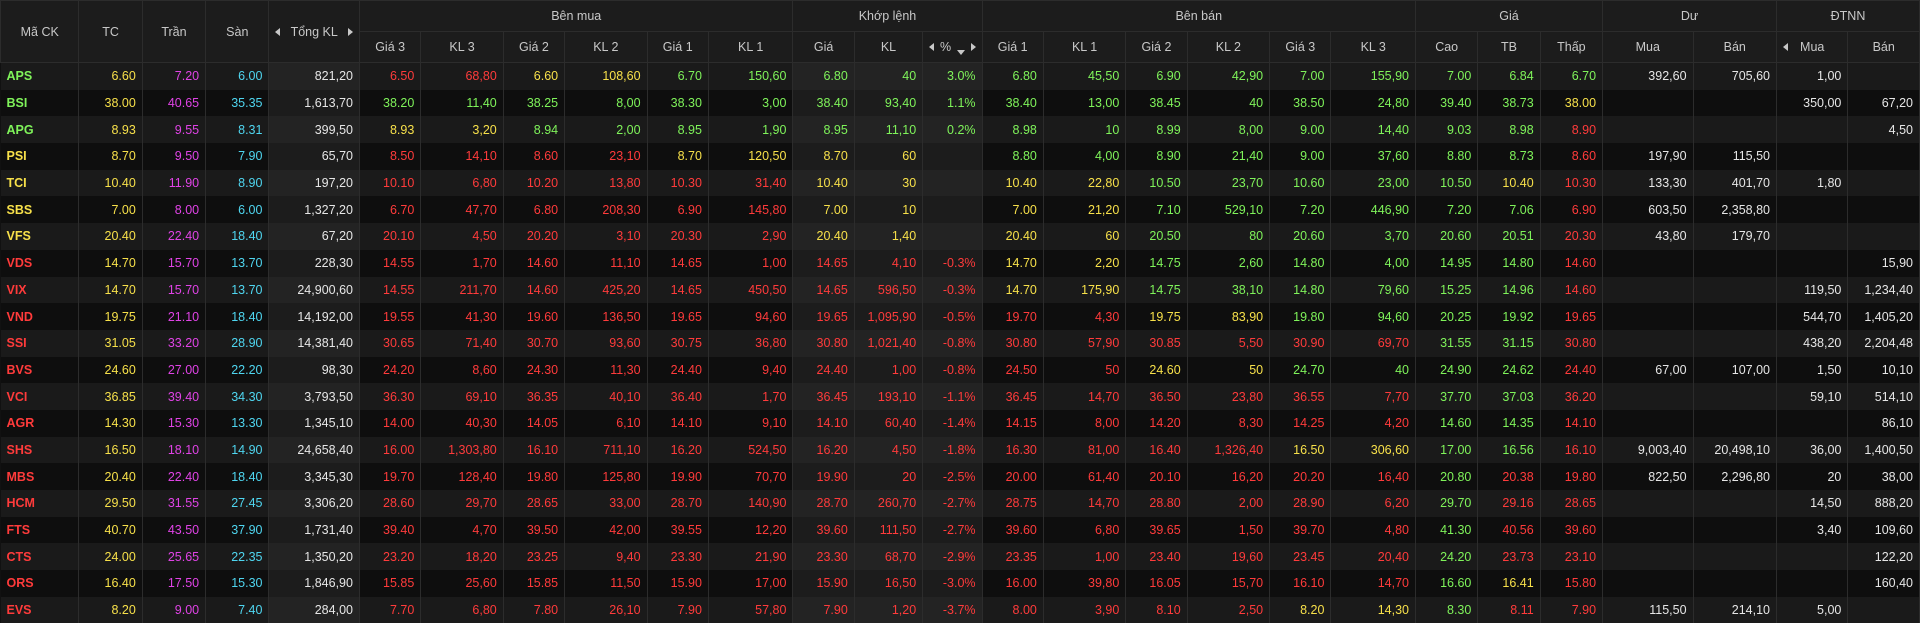 This screenshot has width=1920, height=623. What do you see at coordinates (1785, 47) in the screenshot?
I see `foreign-left-icon` at bounding box center [1785, 47].